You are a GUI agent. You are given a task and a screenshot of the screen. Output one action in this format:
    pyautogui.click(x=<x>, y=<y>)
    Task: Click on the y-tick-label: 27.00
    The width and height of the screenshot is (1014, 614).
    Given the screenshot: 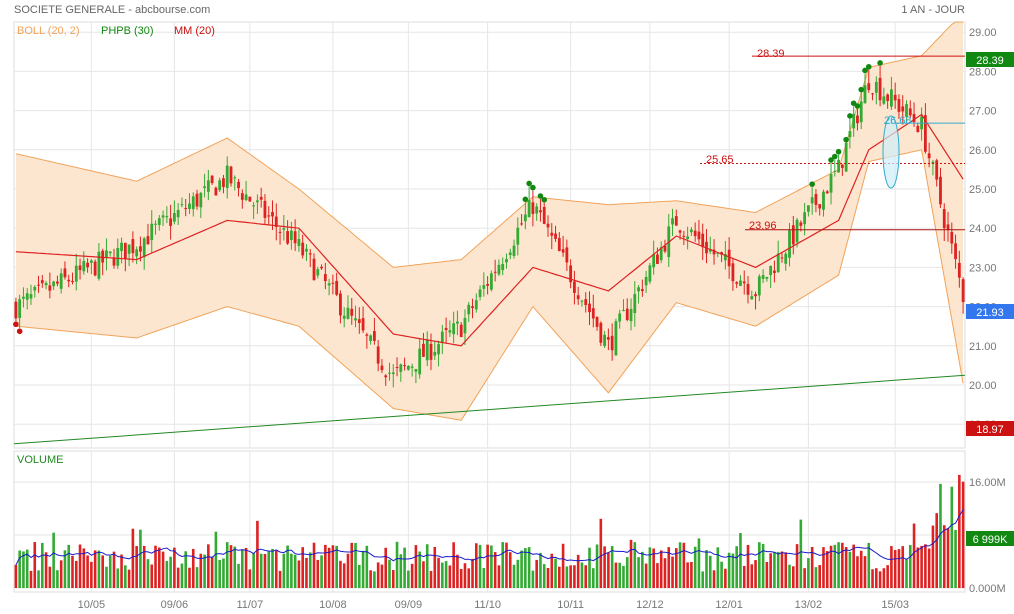 What is the action you would take?
    pyautogui.click(x=983, y=112)
    